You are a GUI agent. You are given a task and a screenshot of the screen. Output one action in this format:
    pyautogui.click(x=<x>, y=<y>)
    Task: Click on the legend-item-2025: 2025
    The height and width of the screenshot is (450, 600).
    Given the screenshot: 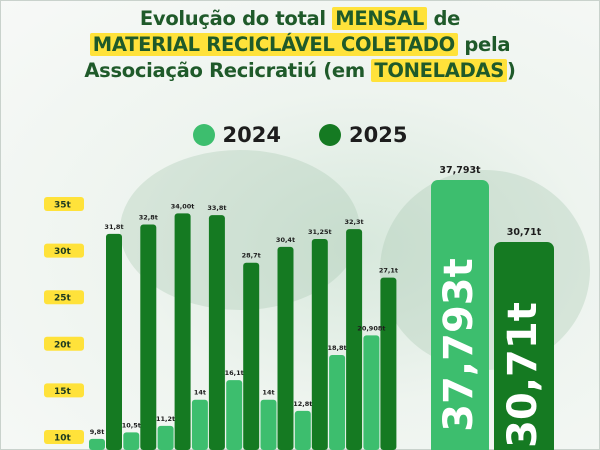 What is the action you would take?
    pyautogui.click(x=363, y=135)
    